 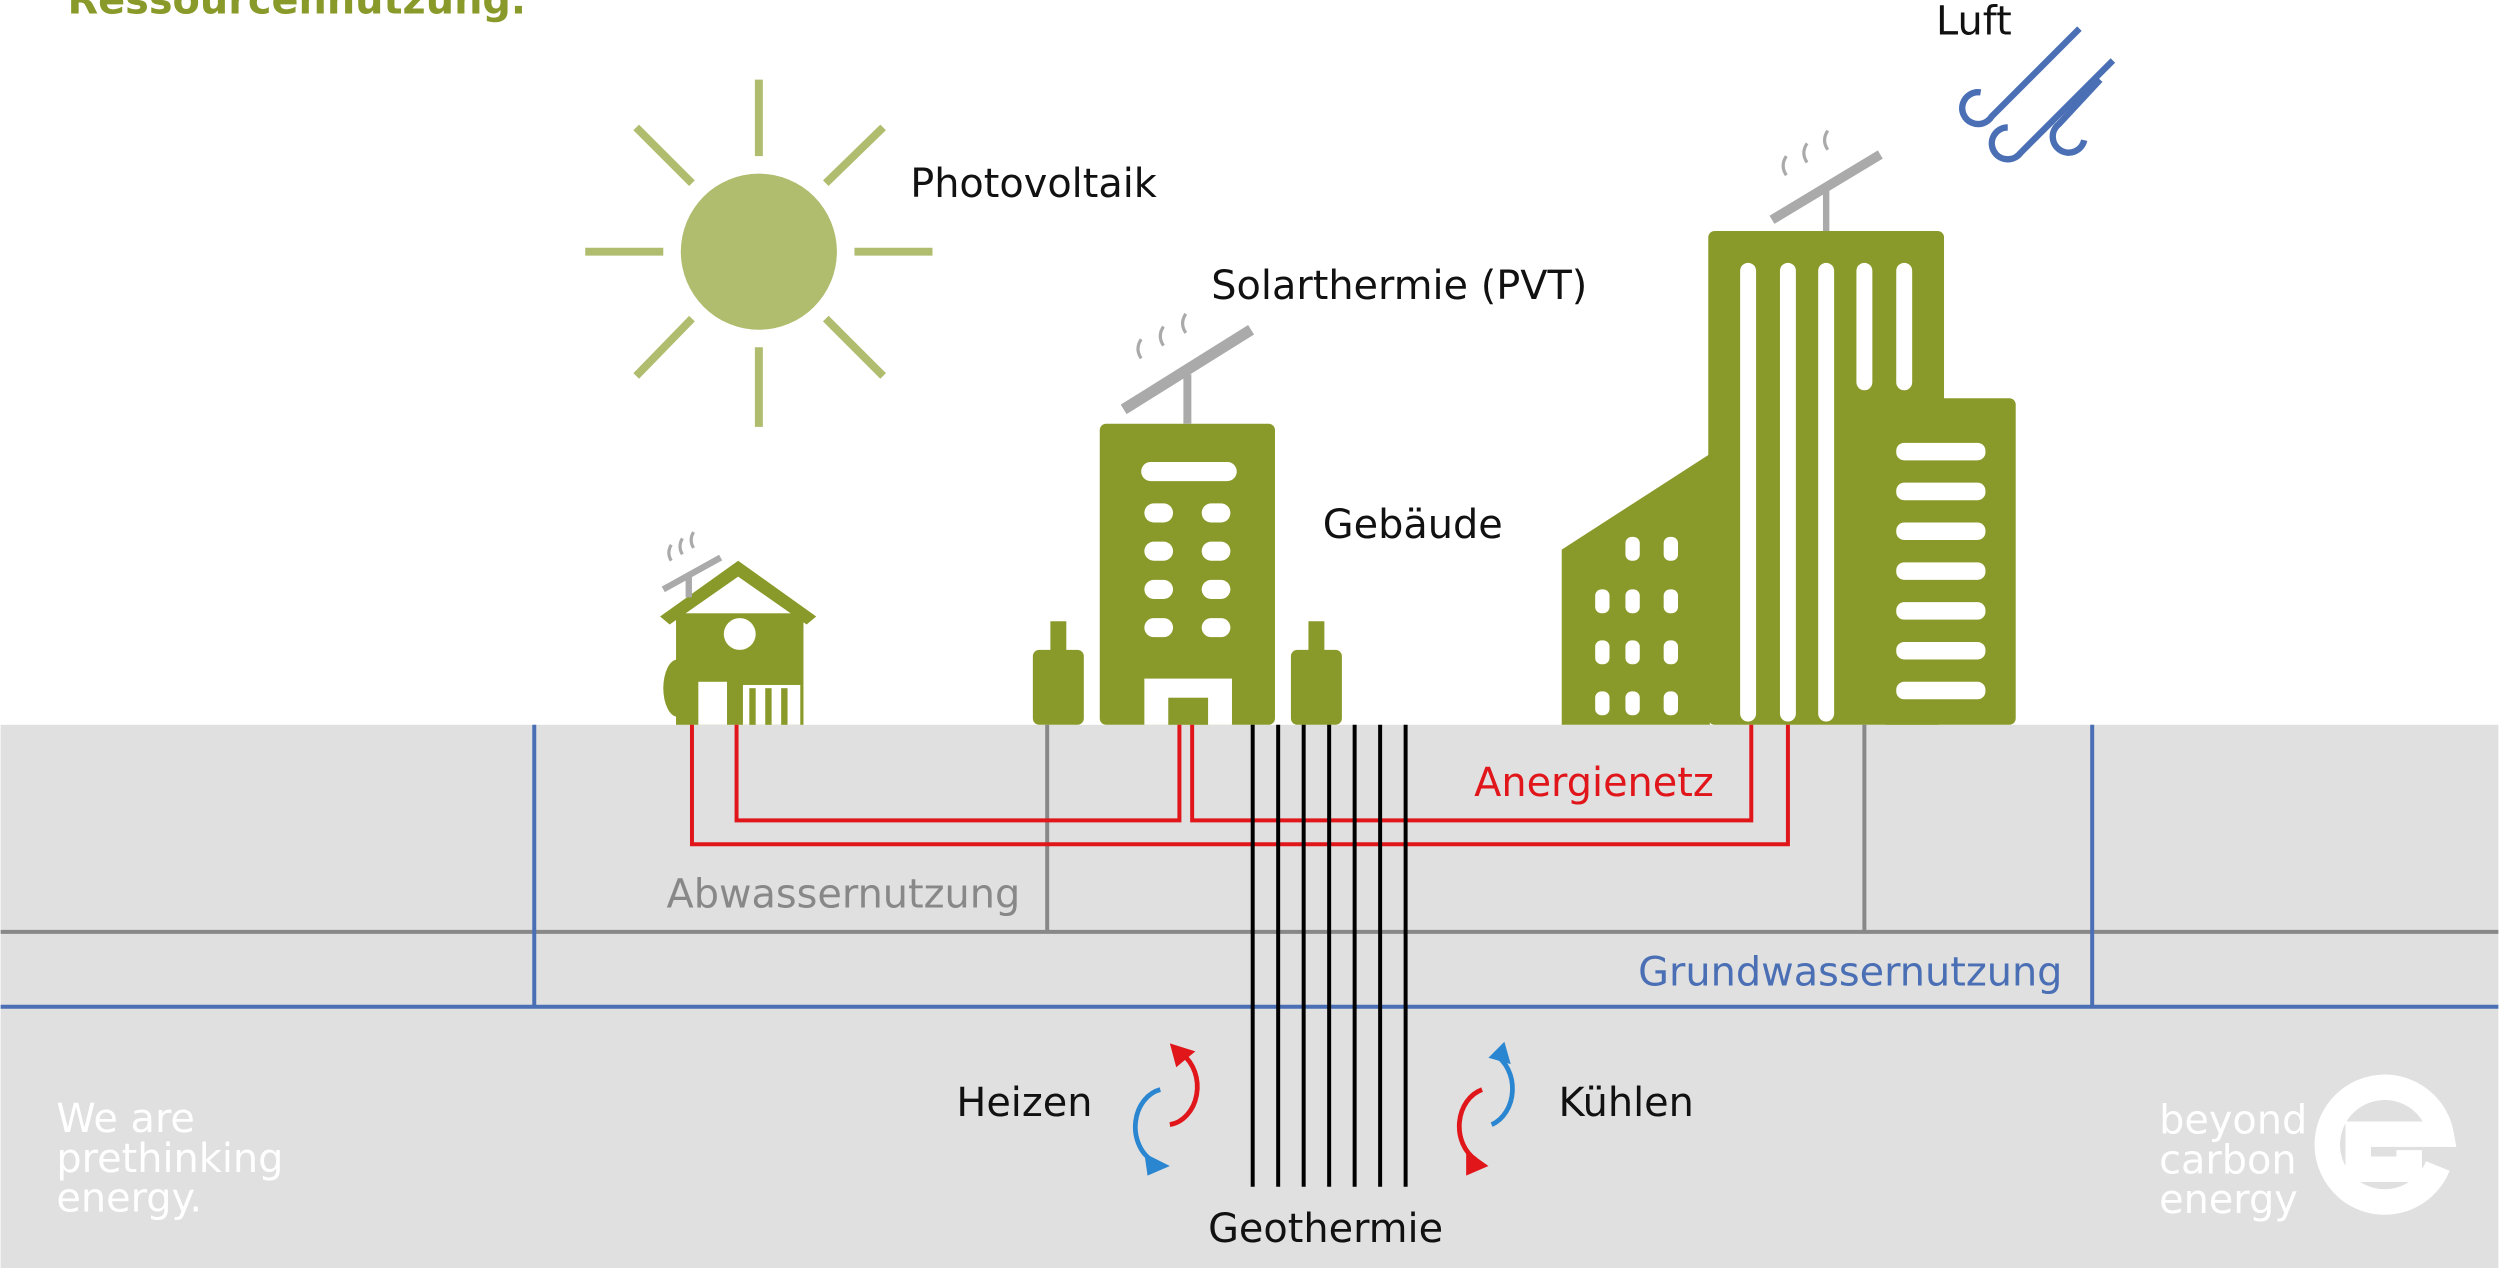 What do you see at coordinates (2228, 1160) in the screenshot?
I see `brand-line: carbon` at bounding box center [2228, 1160].